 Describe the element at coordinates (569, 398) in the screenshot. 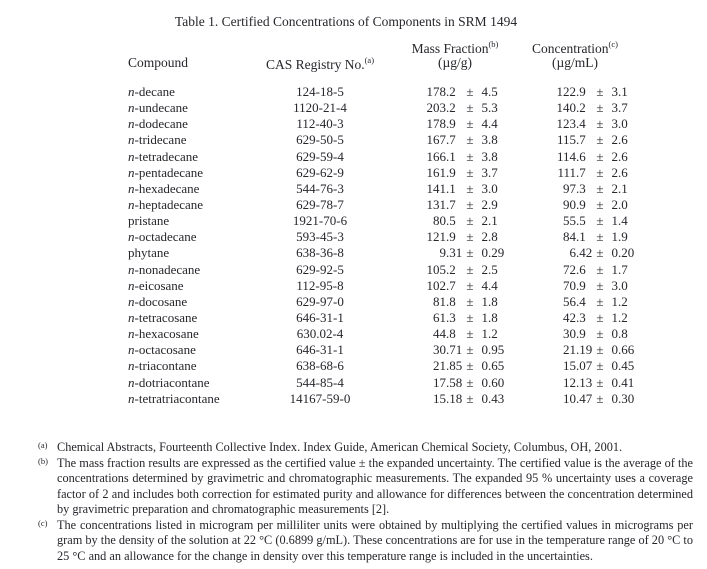

I see `concentration-value-int: 10` at that location.